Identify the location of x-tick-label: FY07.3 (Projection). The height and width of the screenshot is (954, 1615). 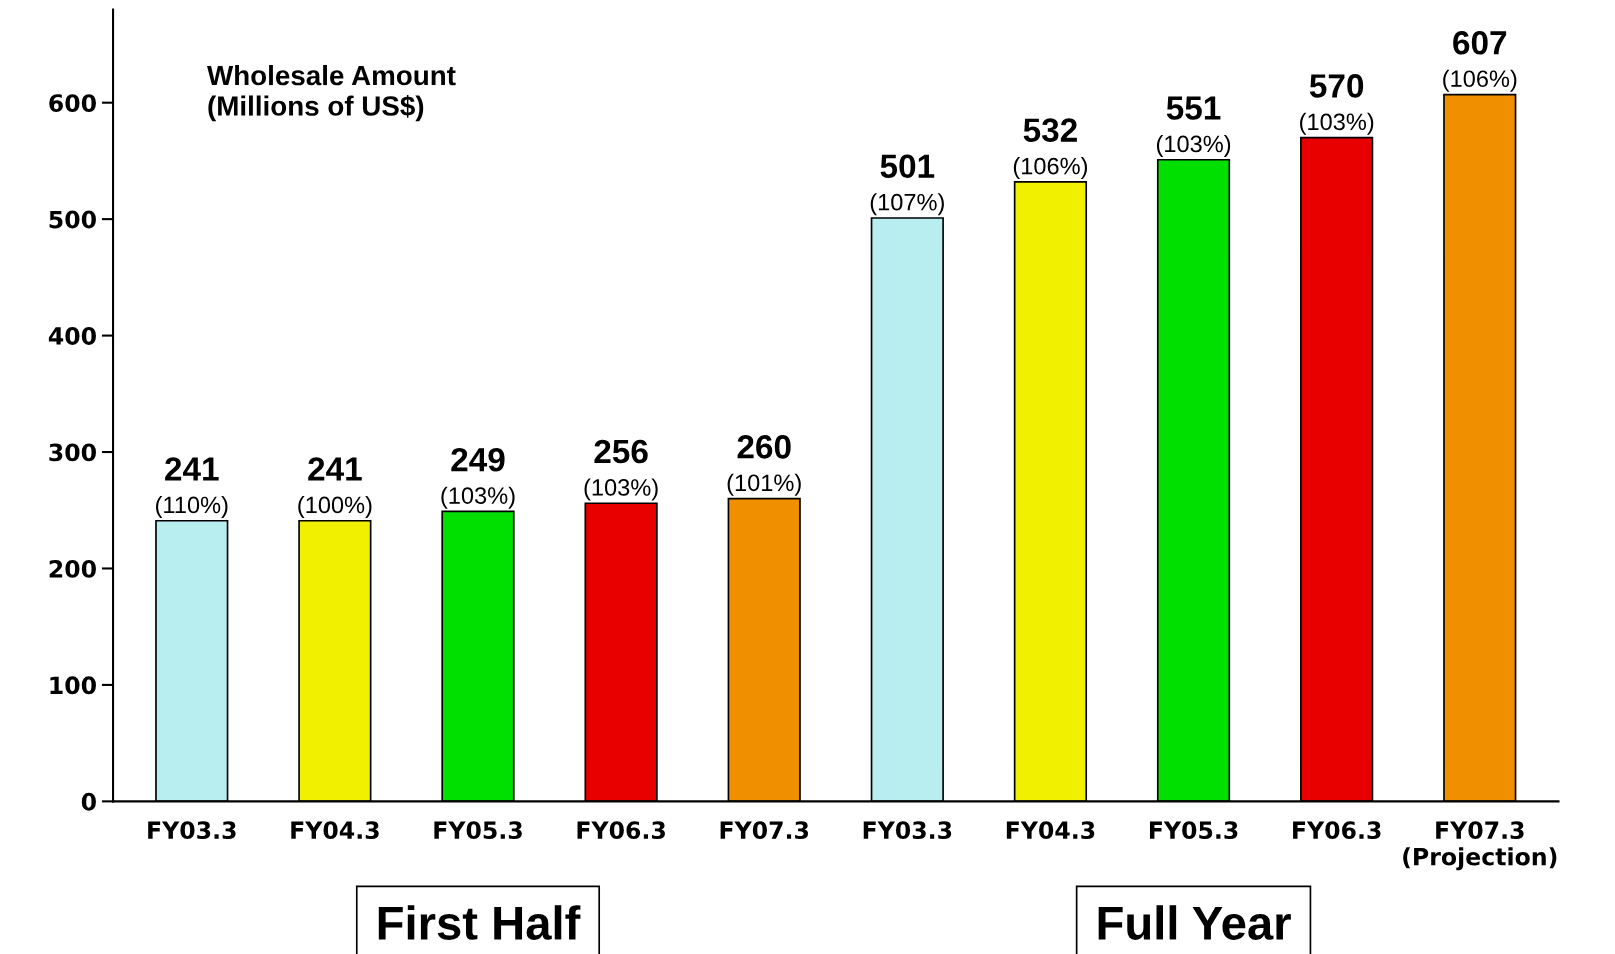
(1480, 846).